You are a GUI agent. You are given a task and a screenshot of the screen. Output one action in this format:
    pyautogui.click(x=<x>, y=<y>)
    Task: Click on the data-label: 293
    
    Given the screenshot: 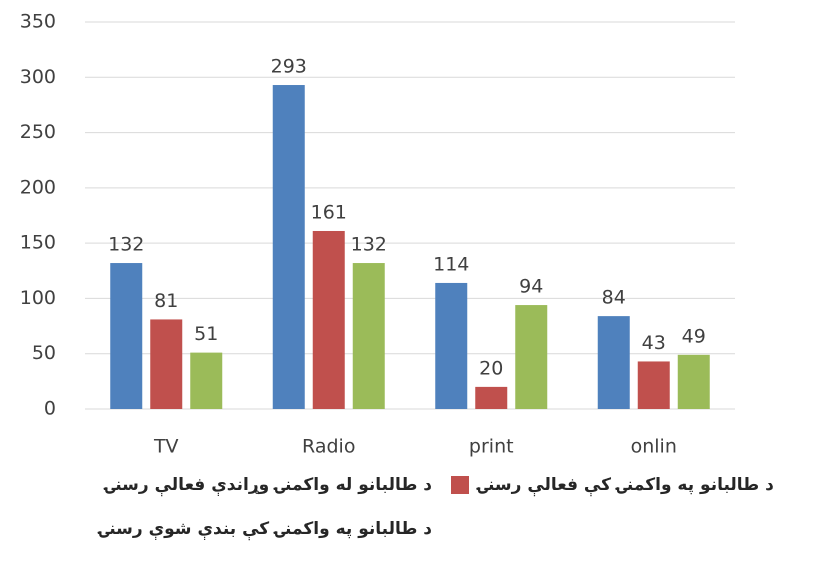 What is the action you would take?
    pyautogui.click(x=289, y=67)
    